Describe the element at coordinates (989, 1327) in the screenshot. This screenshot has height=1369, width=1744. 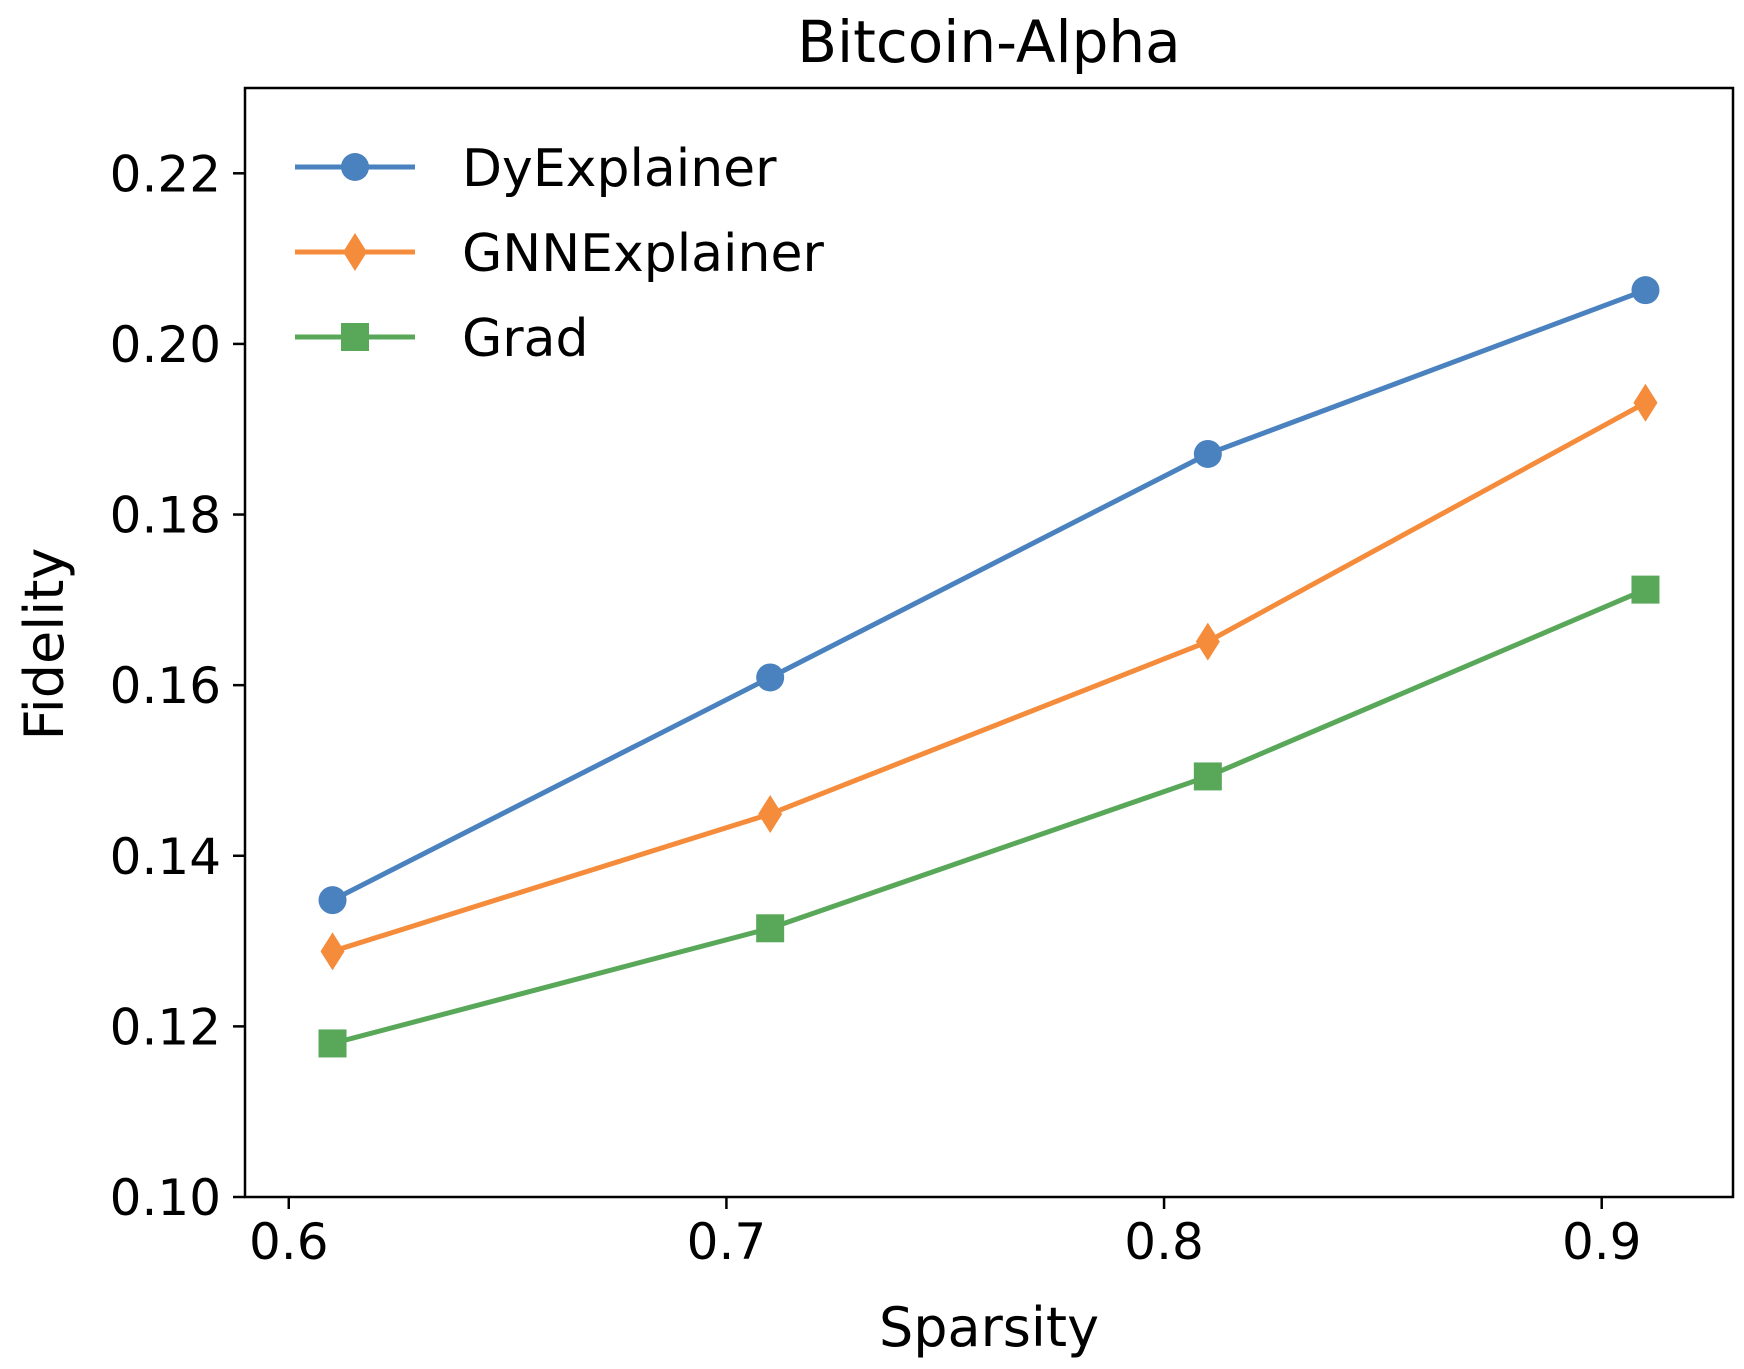
I see `x-axis-label: Sparsity` at that location.